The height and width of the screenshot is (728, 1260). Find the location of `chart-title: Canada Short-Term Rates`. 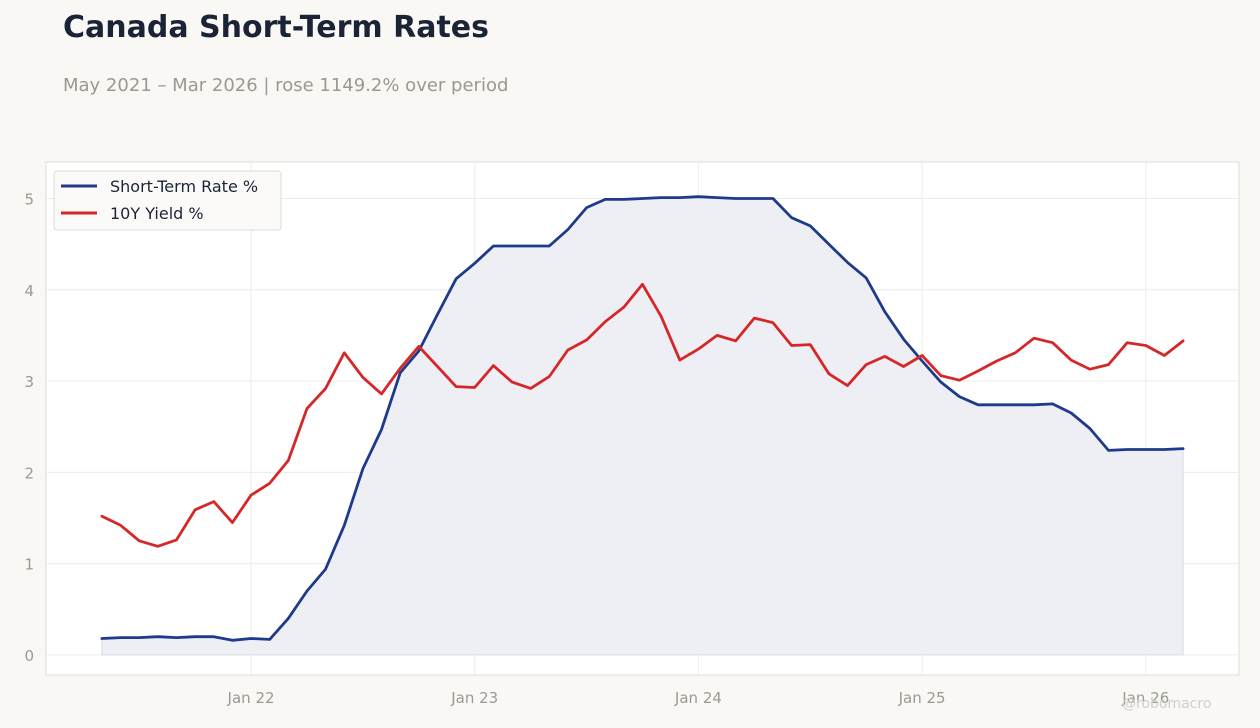

chart-title: Canada Short-Term Rates is located at coordinates (276, 27).